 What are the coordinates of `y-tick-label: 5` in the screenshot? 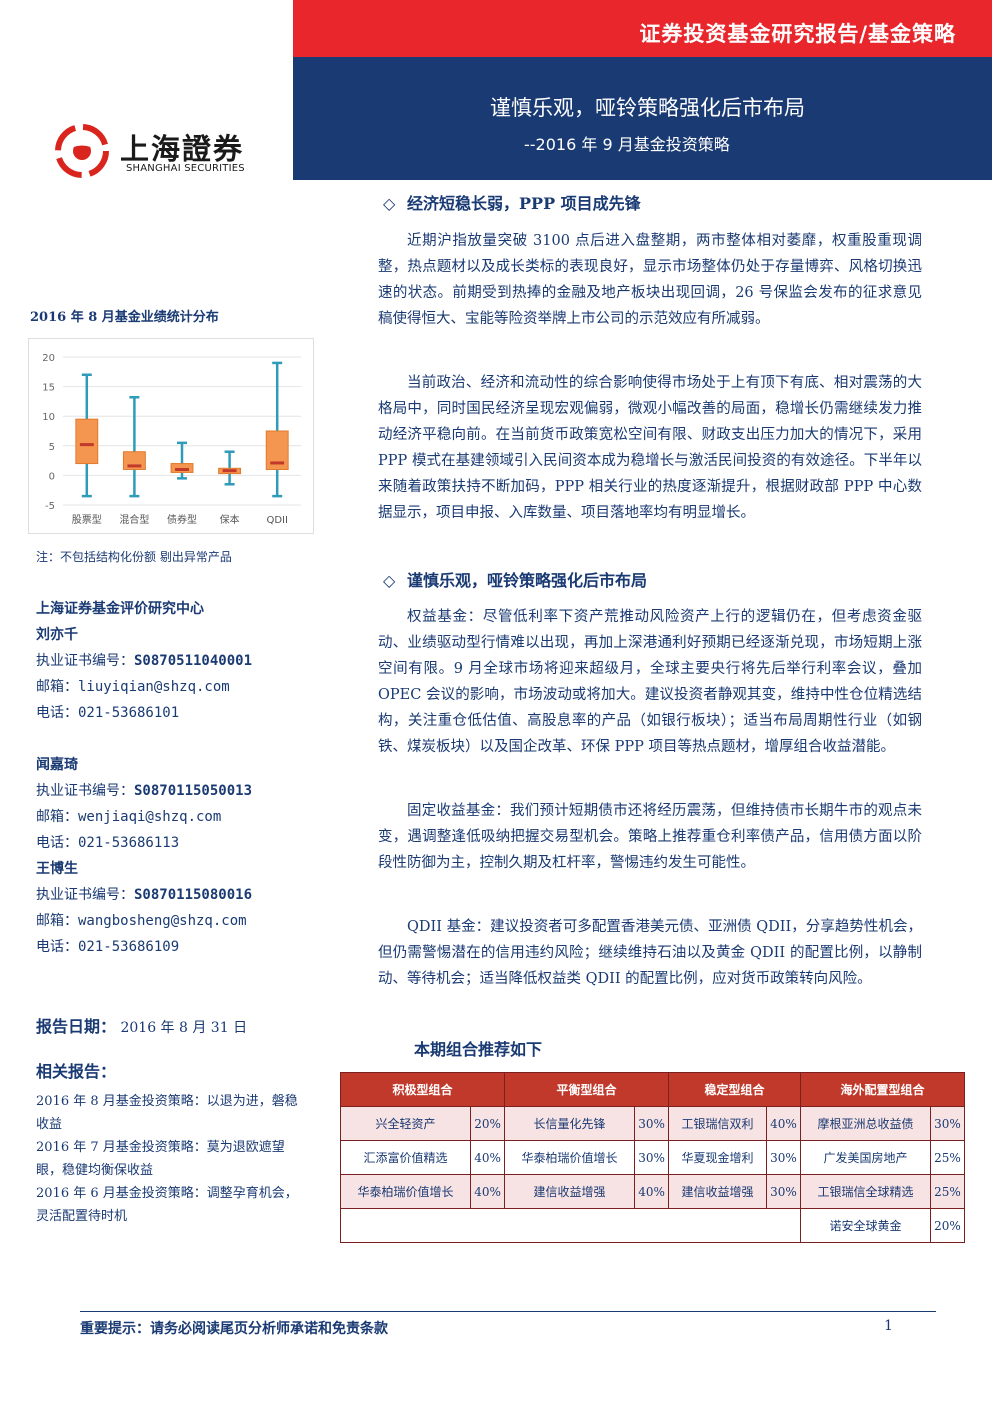 It's located at (52, 447).